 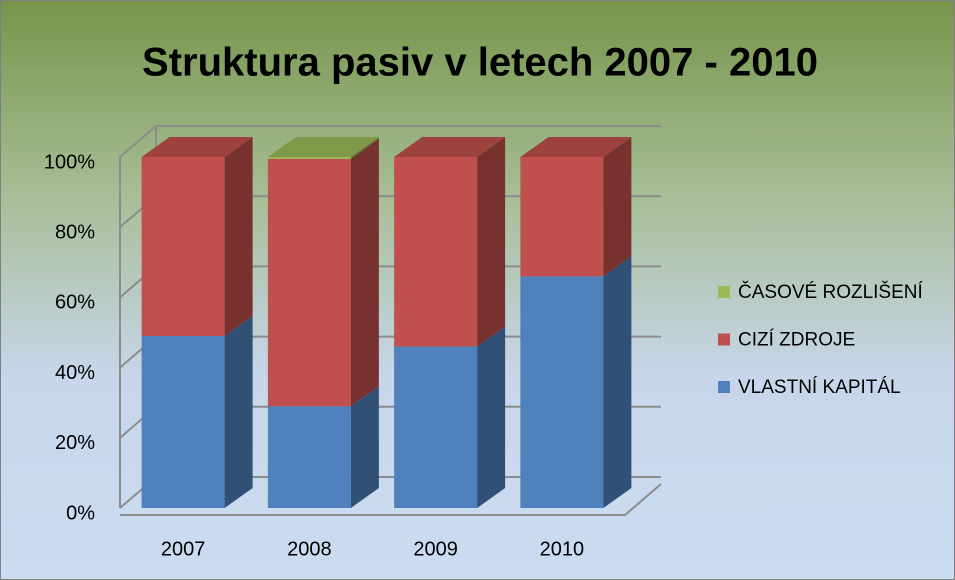 I want to click on y-tick-label: 40%, so click(x=75, y=373).